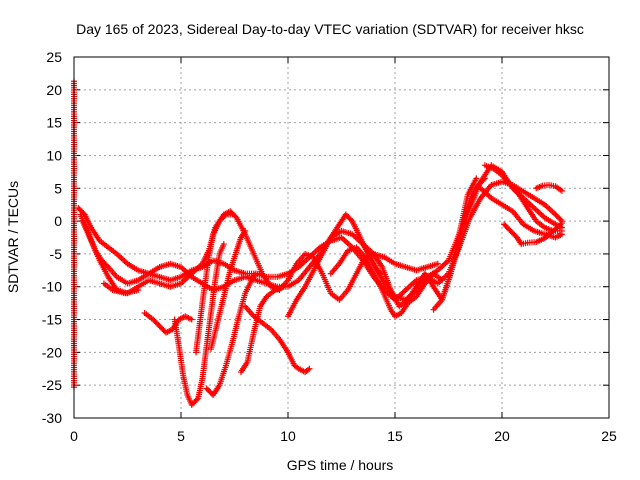  What do you see at coordinates (58, 221) in the screenshot?
I see `y-tick-label: 0` at bounding box center [58, 221].